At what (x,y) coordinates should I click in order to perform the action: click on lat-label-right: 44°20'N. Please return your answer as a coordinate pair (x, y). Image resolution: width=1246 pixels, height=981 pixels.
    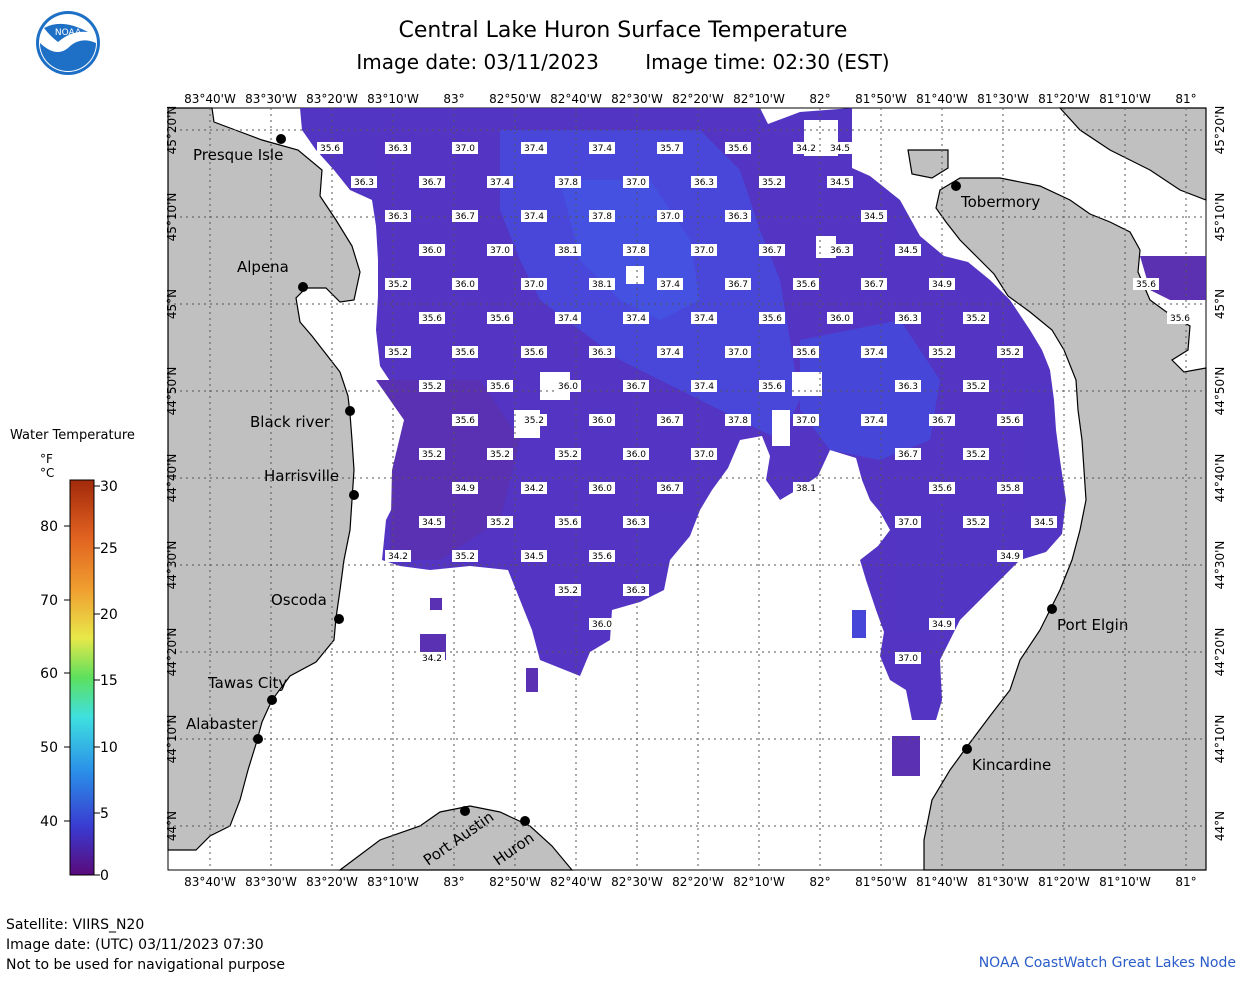
    Looking at the image, I should click on (1220, 652).